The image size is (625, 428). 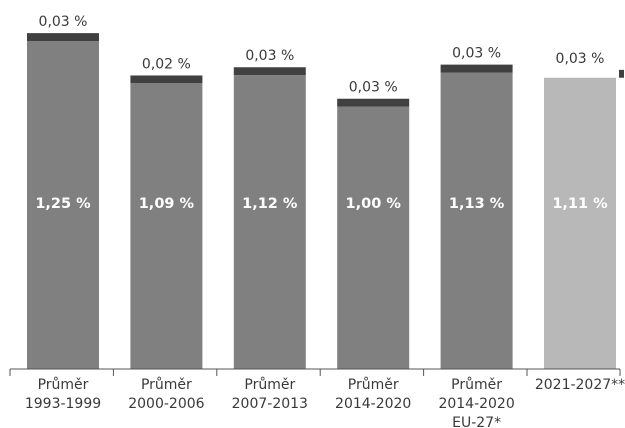 What do you see at coordinates (63, 404) in the screenshot?
I see `x-tick-label-1-2: 1993-1999` at bounding box center [63, 404].